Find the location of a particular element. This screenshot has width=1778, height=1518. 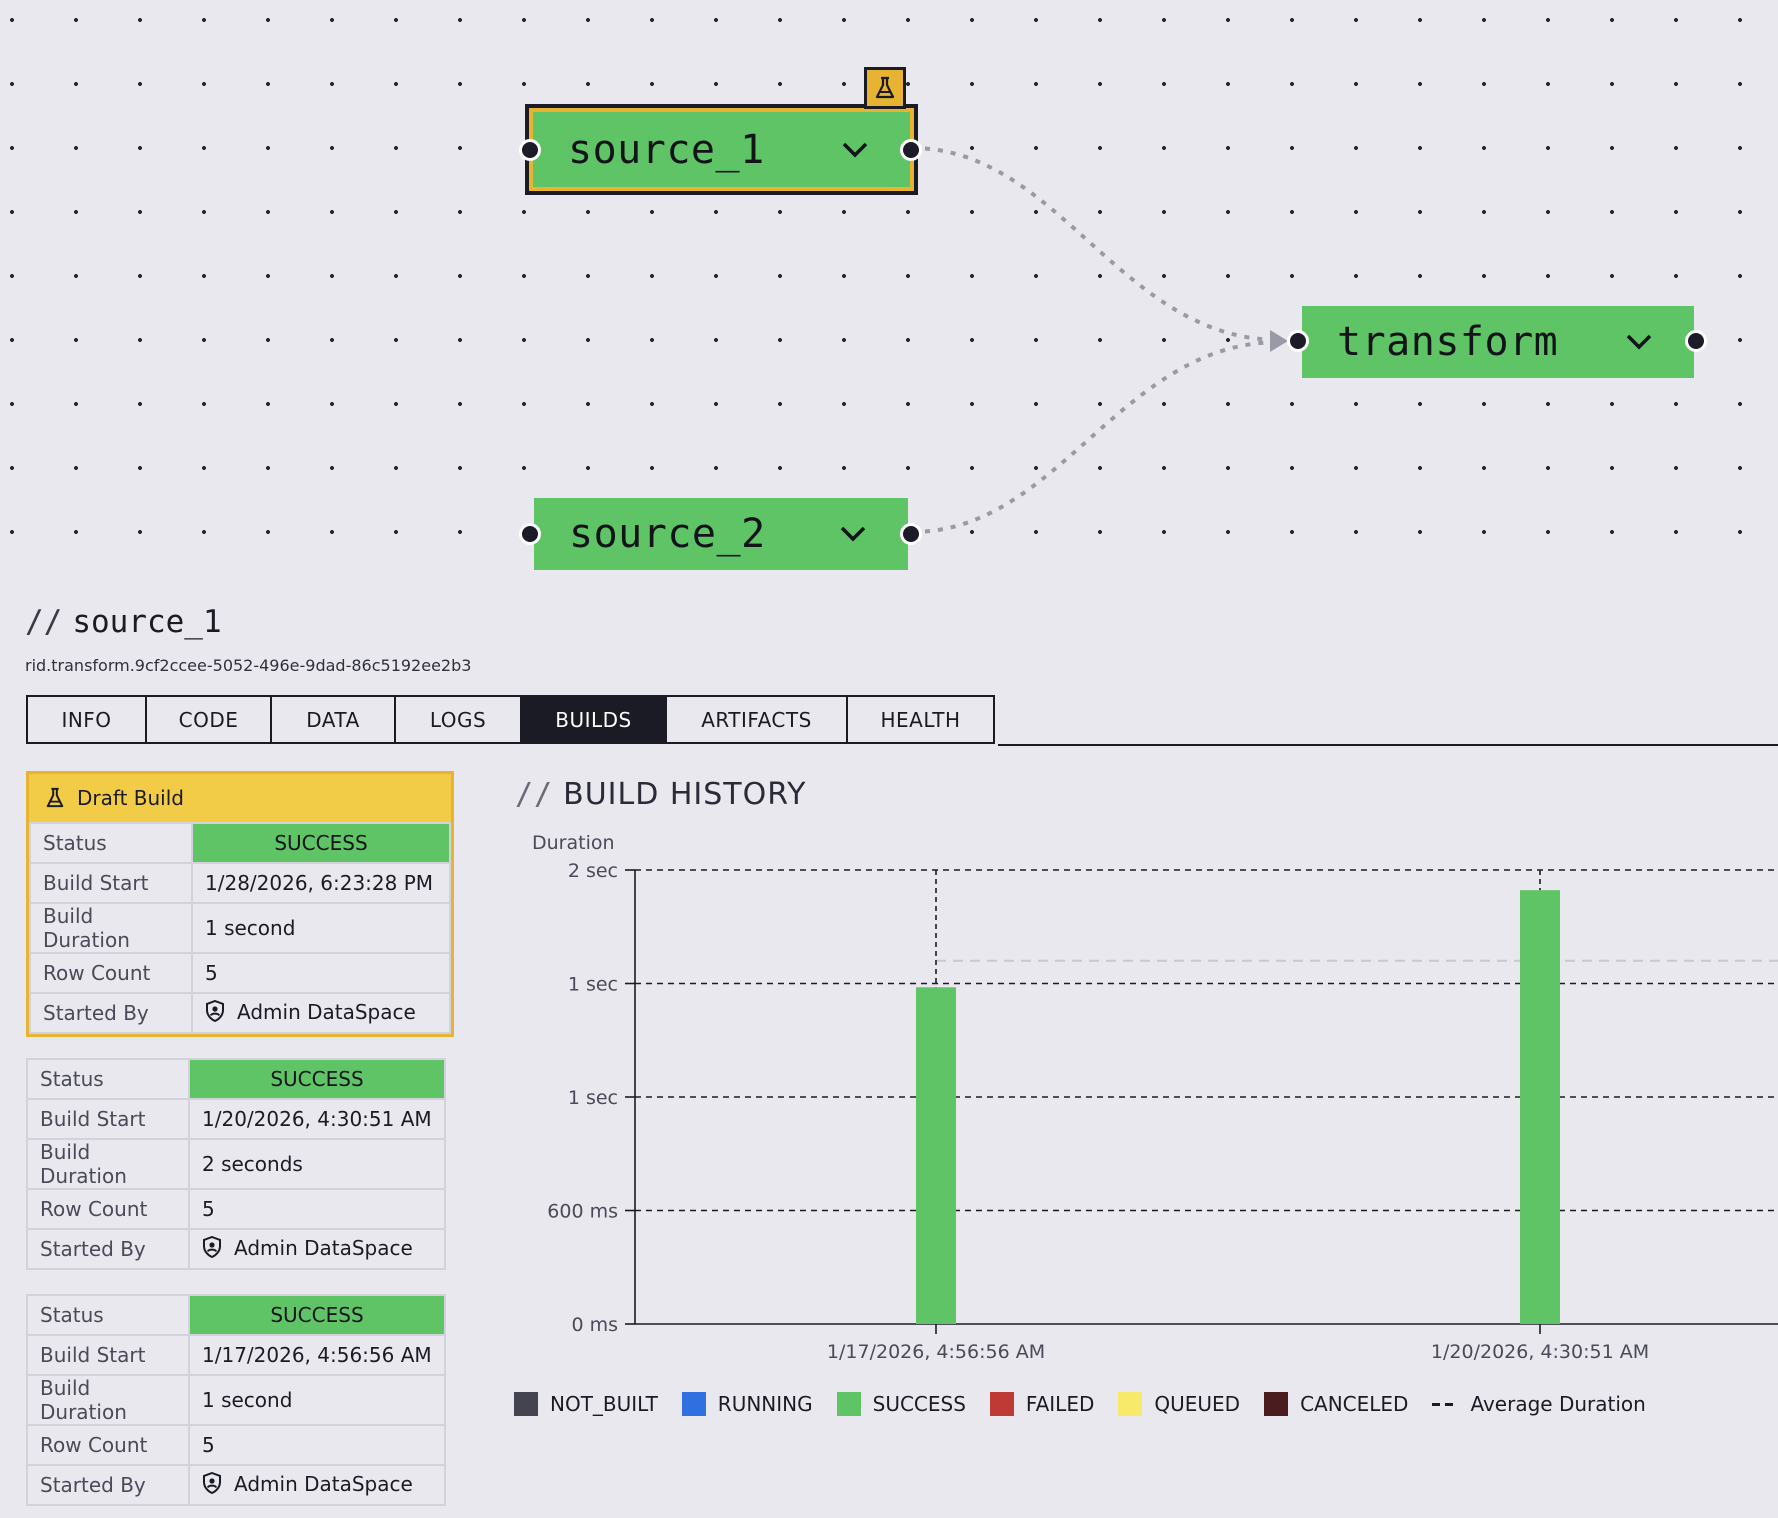

legend-dash is located at coordinates (1445, 1404).